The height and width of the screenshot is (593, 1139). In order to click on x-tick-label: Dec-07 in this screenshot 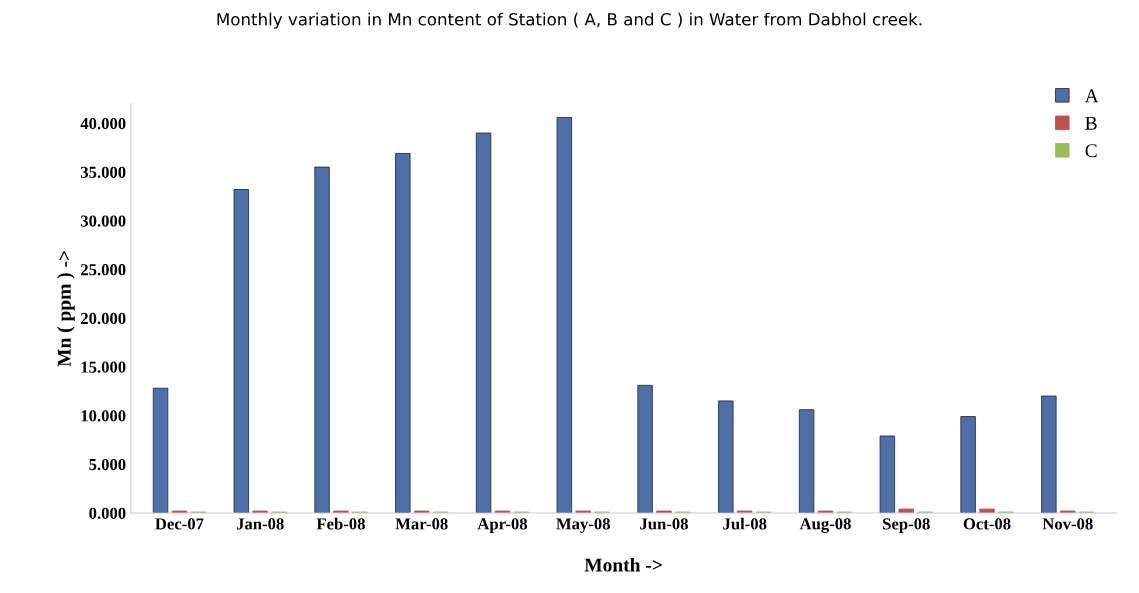, I will do `click(179, 524)`.